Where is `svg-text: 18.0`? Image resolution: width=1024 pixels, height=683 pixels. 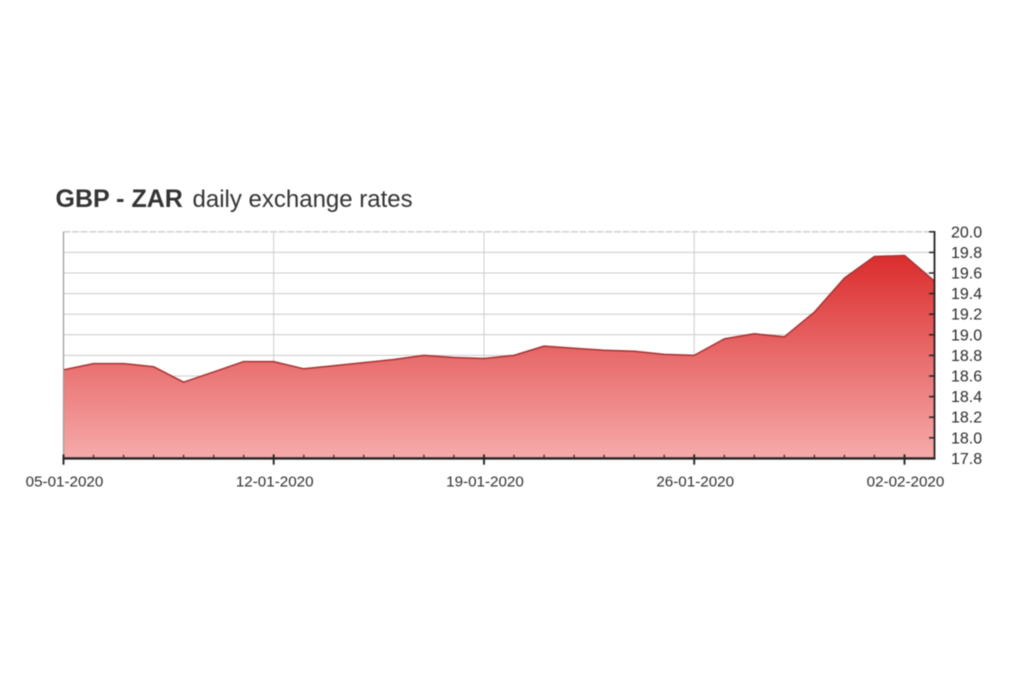 svg-text: 18.0 is located at coordinates (966, 438).